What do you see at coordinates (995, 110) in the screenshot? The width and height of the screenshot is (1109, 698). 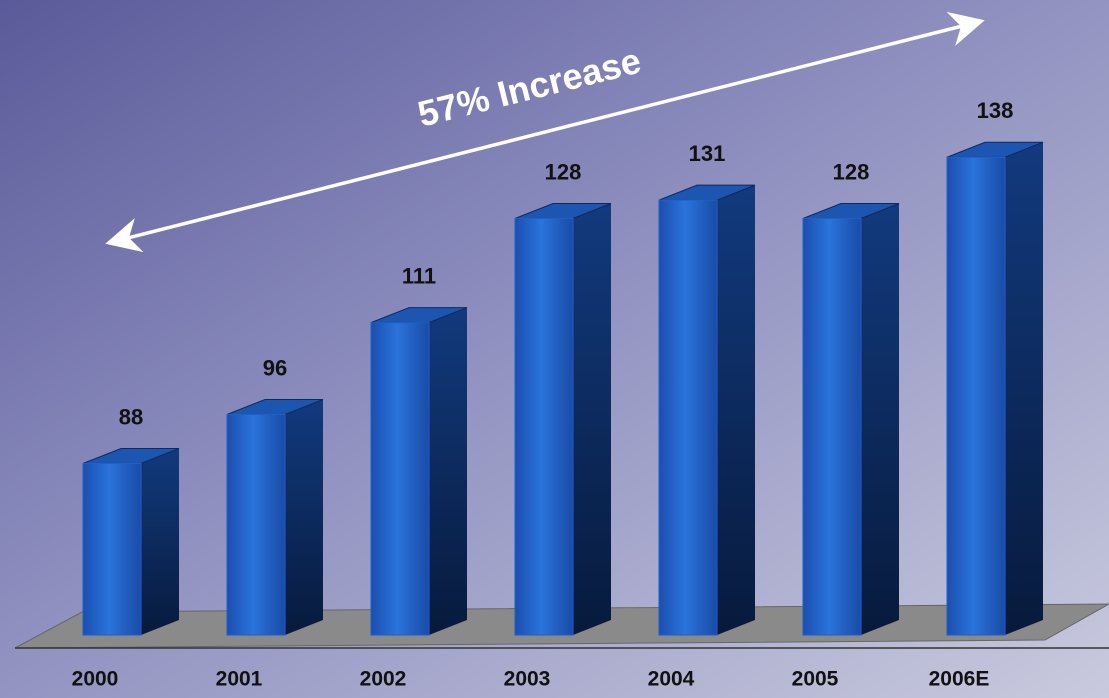 I see `value-label: 138` at bounding box center [995, 110].